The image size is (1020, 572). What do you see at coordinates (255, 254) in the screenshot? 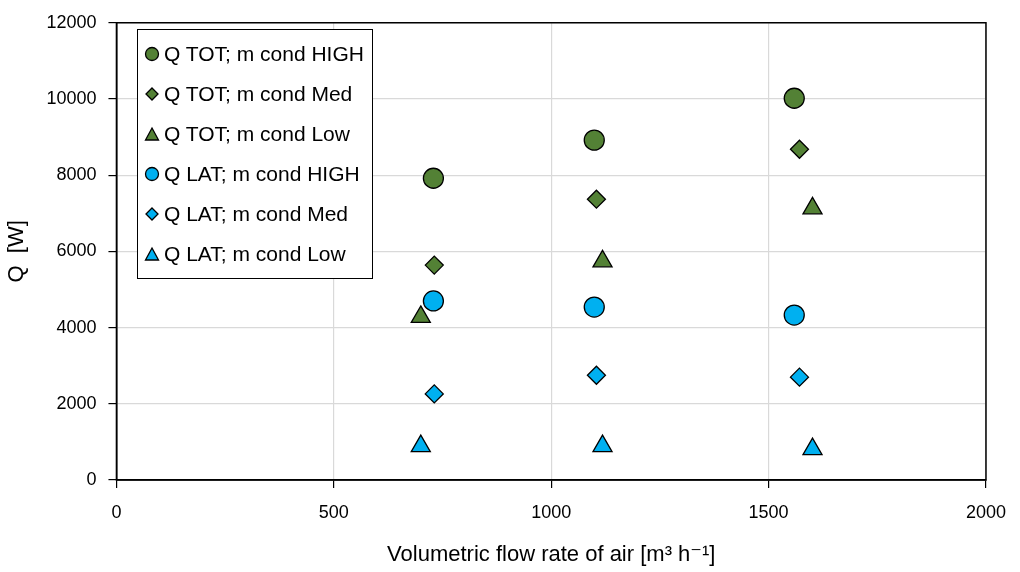
I see `legend-label: Q LAT; m cond Low` at bounding box center [255, 254].